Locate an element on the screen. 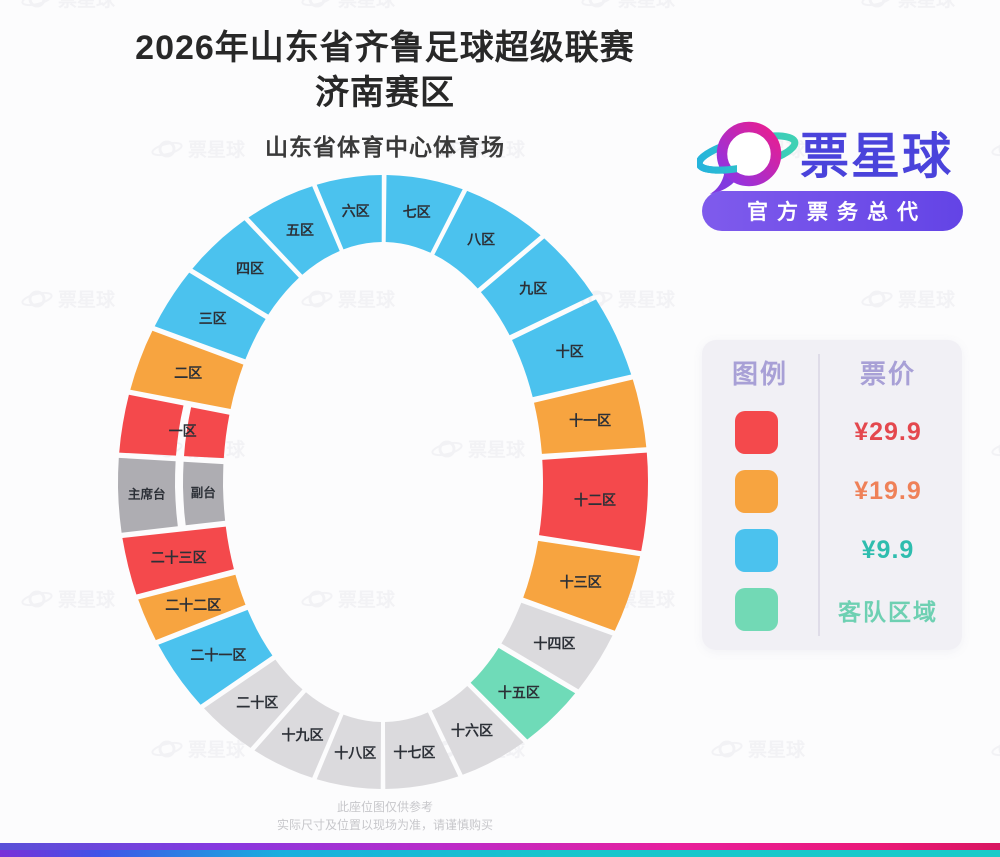 The height and width of the screenshot is (857, 1000). brand-name: 票星球 is located at coordinates (877, 157).